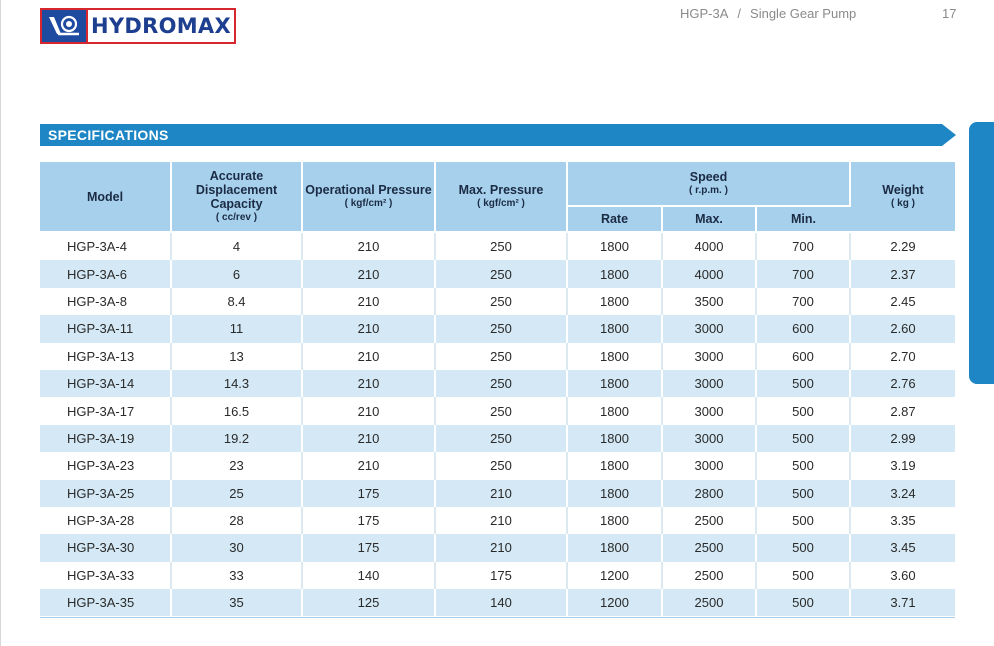  Describe the element at coordinates (902, 301) in the screenshot. I see `cell-weight: 2.45` at that location.